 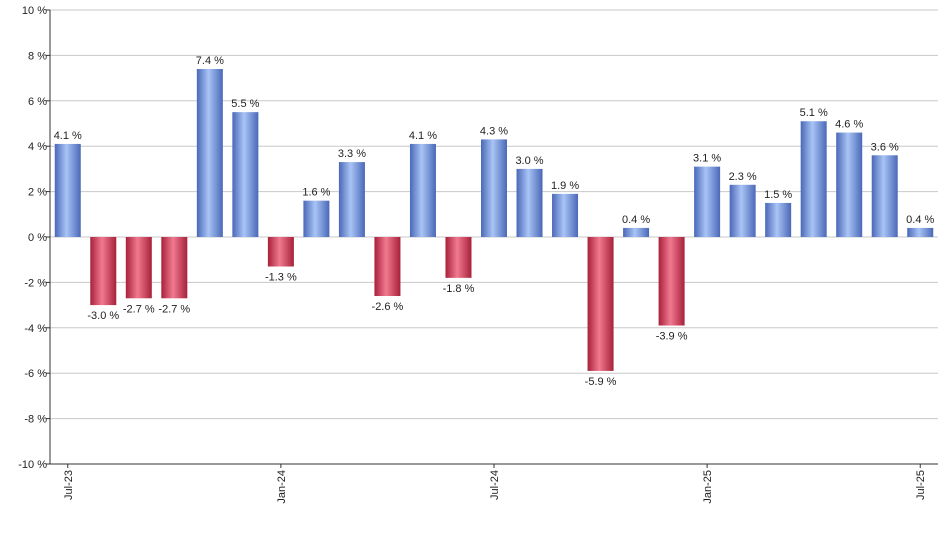 I want to click on bar-value-label: 5.1 %, so click(x=814, y=113).